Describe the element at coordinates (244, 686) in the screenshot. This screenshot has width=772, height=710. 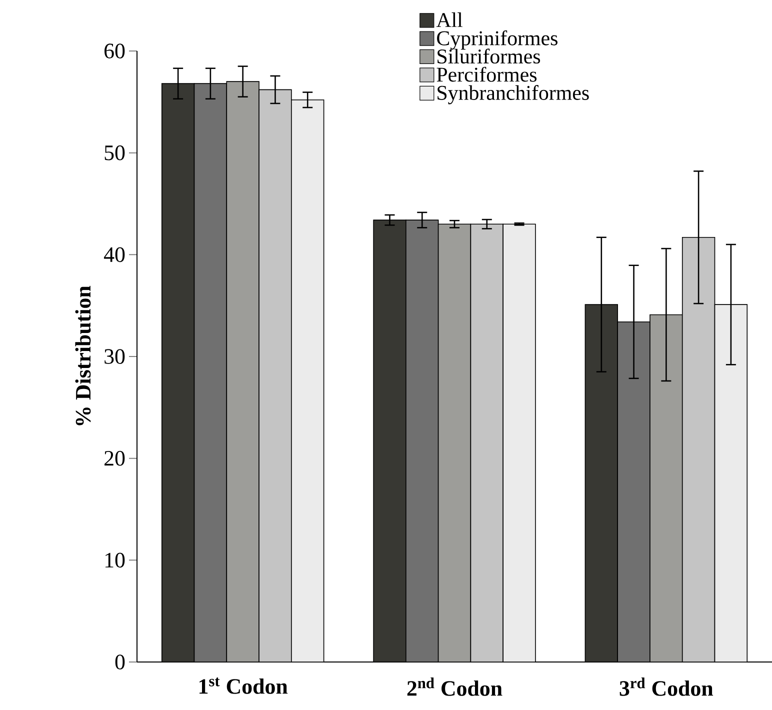
I see `x-tick-label: 1$^{st}$ Codon` at that location.